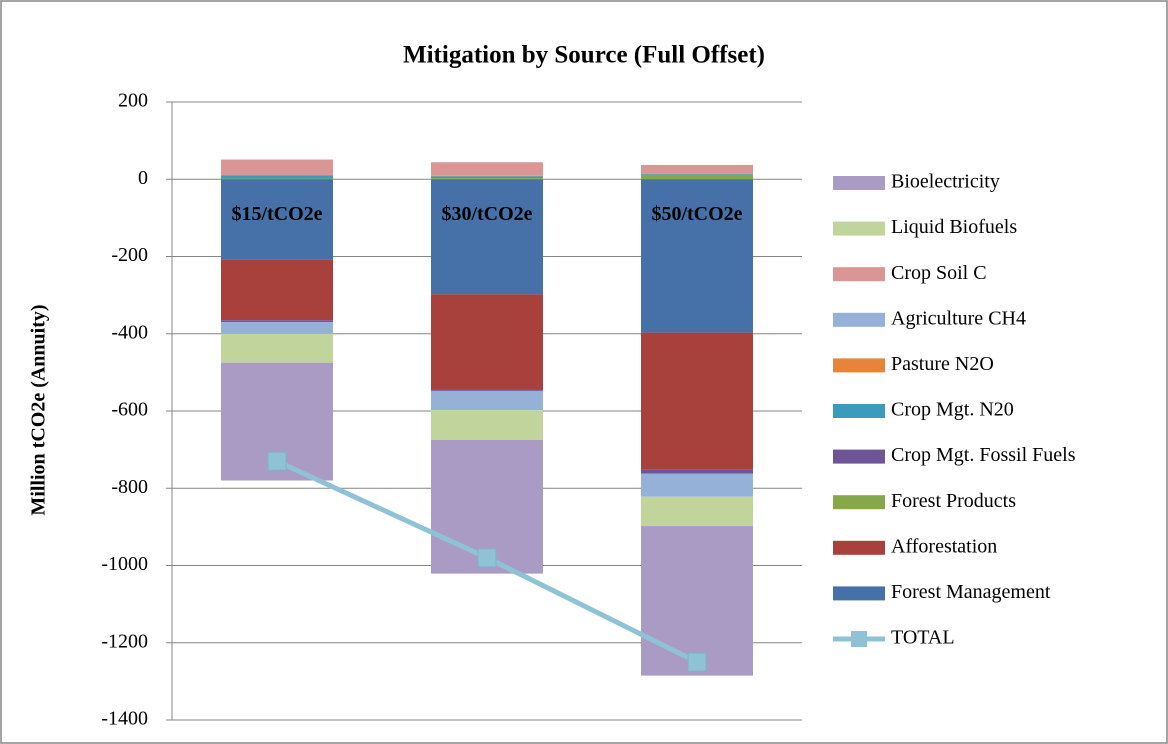 This screenshot has width=1168, height=744. What do you see at coordinates (276, 214) in the screenshot?
I see `x-tick-label: $15/tCO2e` at bounding box center [276, 214].